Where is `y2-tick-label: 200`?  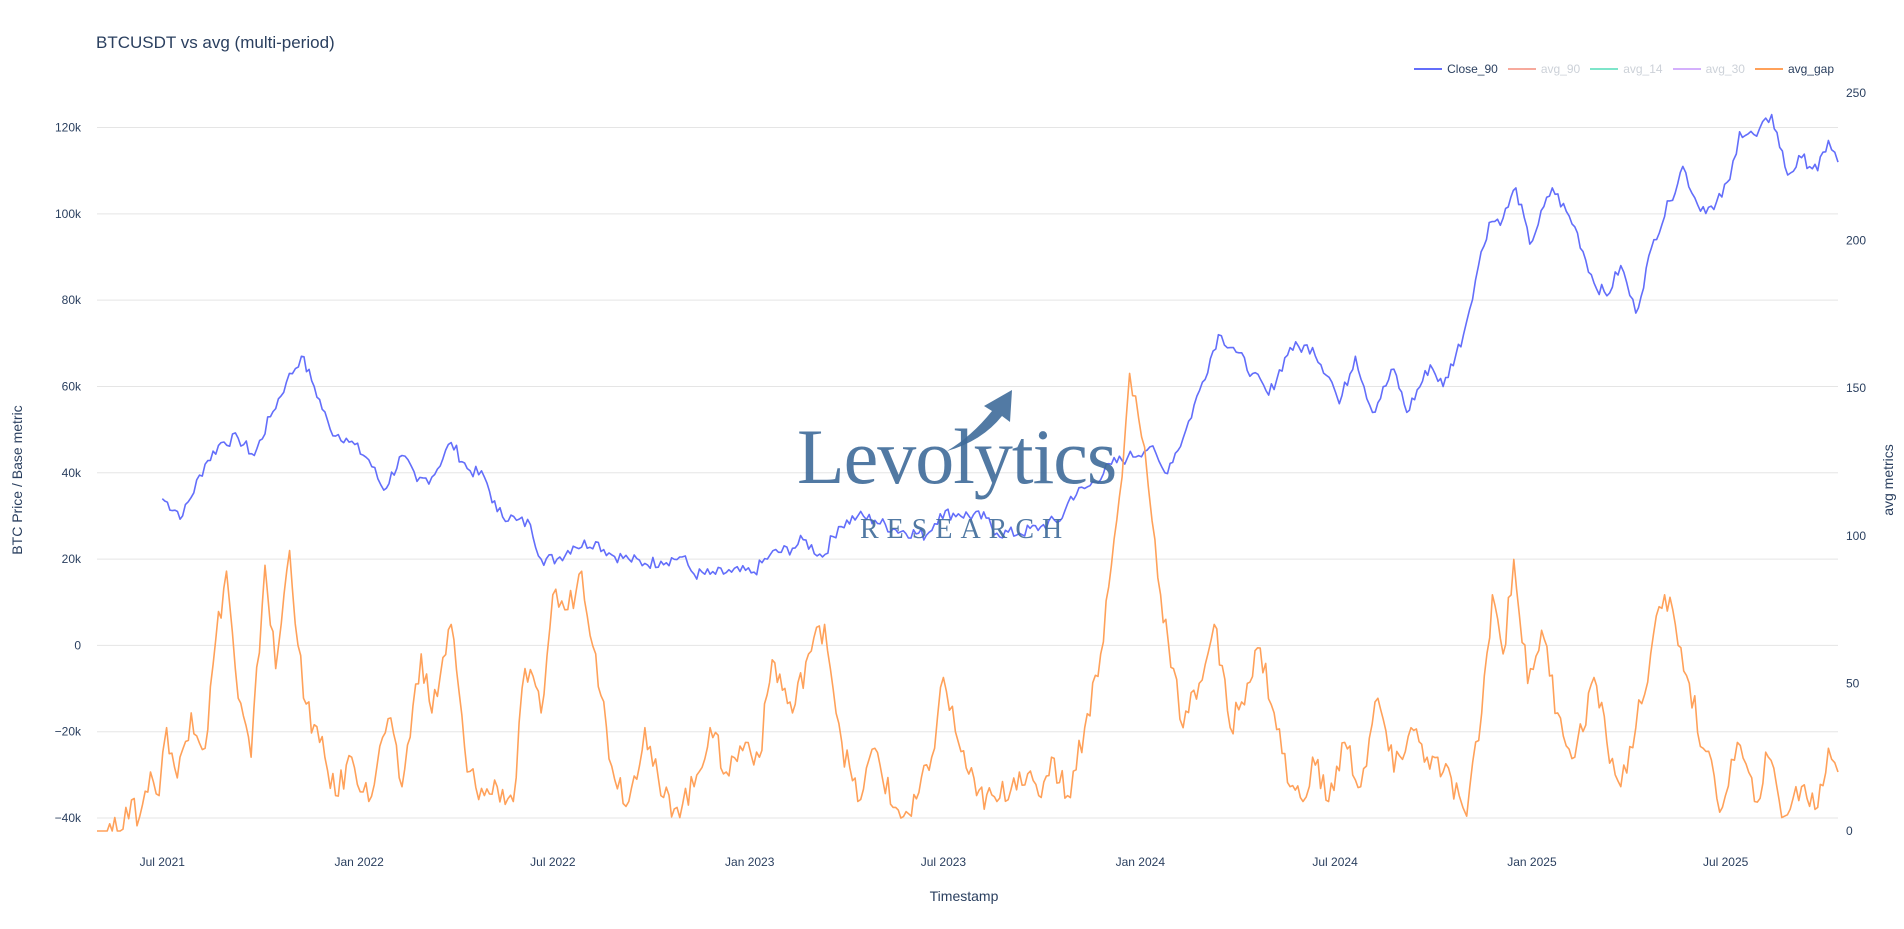 y2-tick-label: 200 is located at coordinates (1856, 241).